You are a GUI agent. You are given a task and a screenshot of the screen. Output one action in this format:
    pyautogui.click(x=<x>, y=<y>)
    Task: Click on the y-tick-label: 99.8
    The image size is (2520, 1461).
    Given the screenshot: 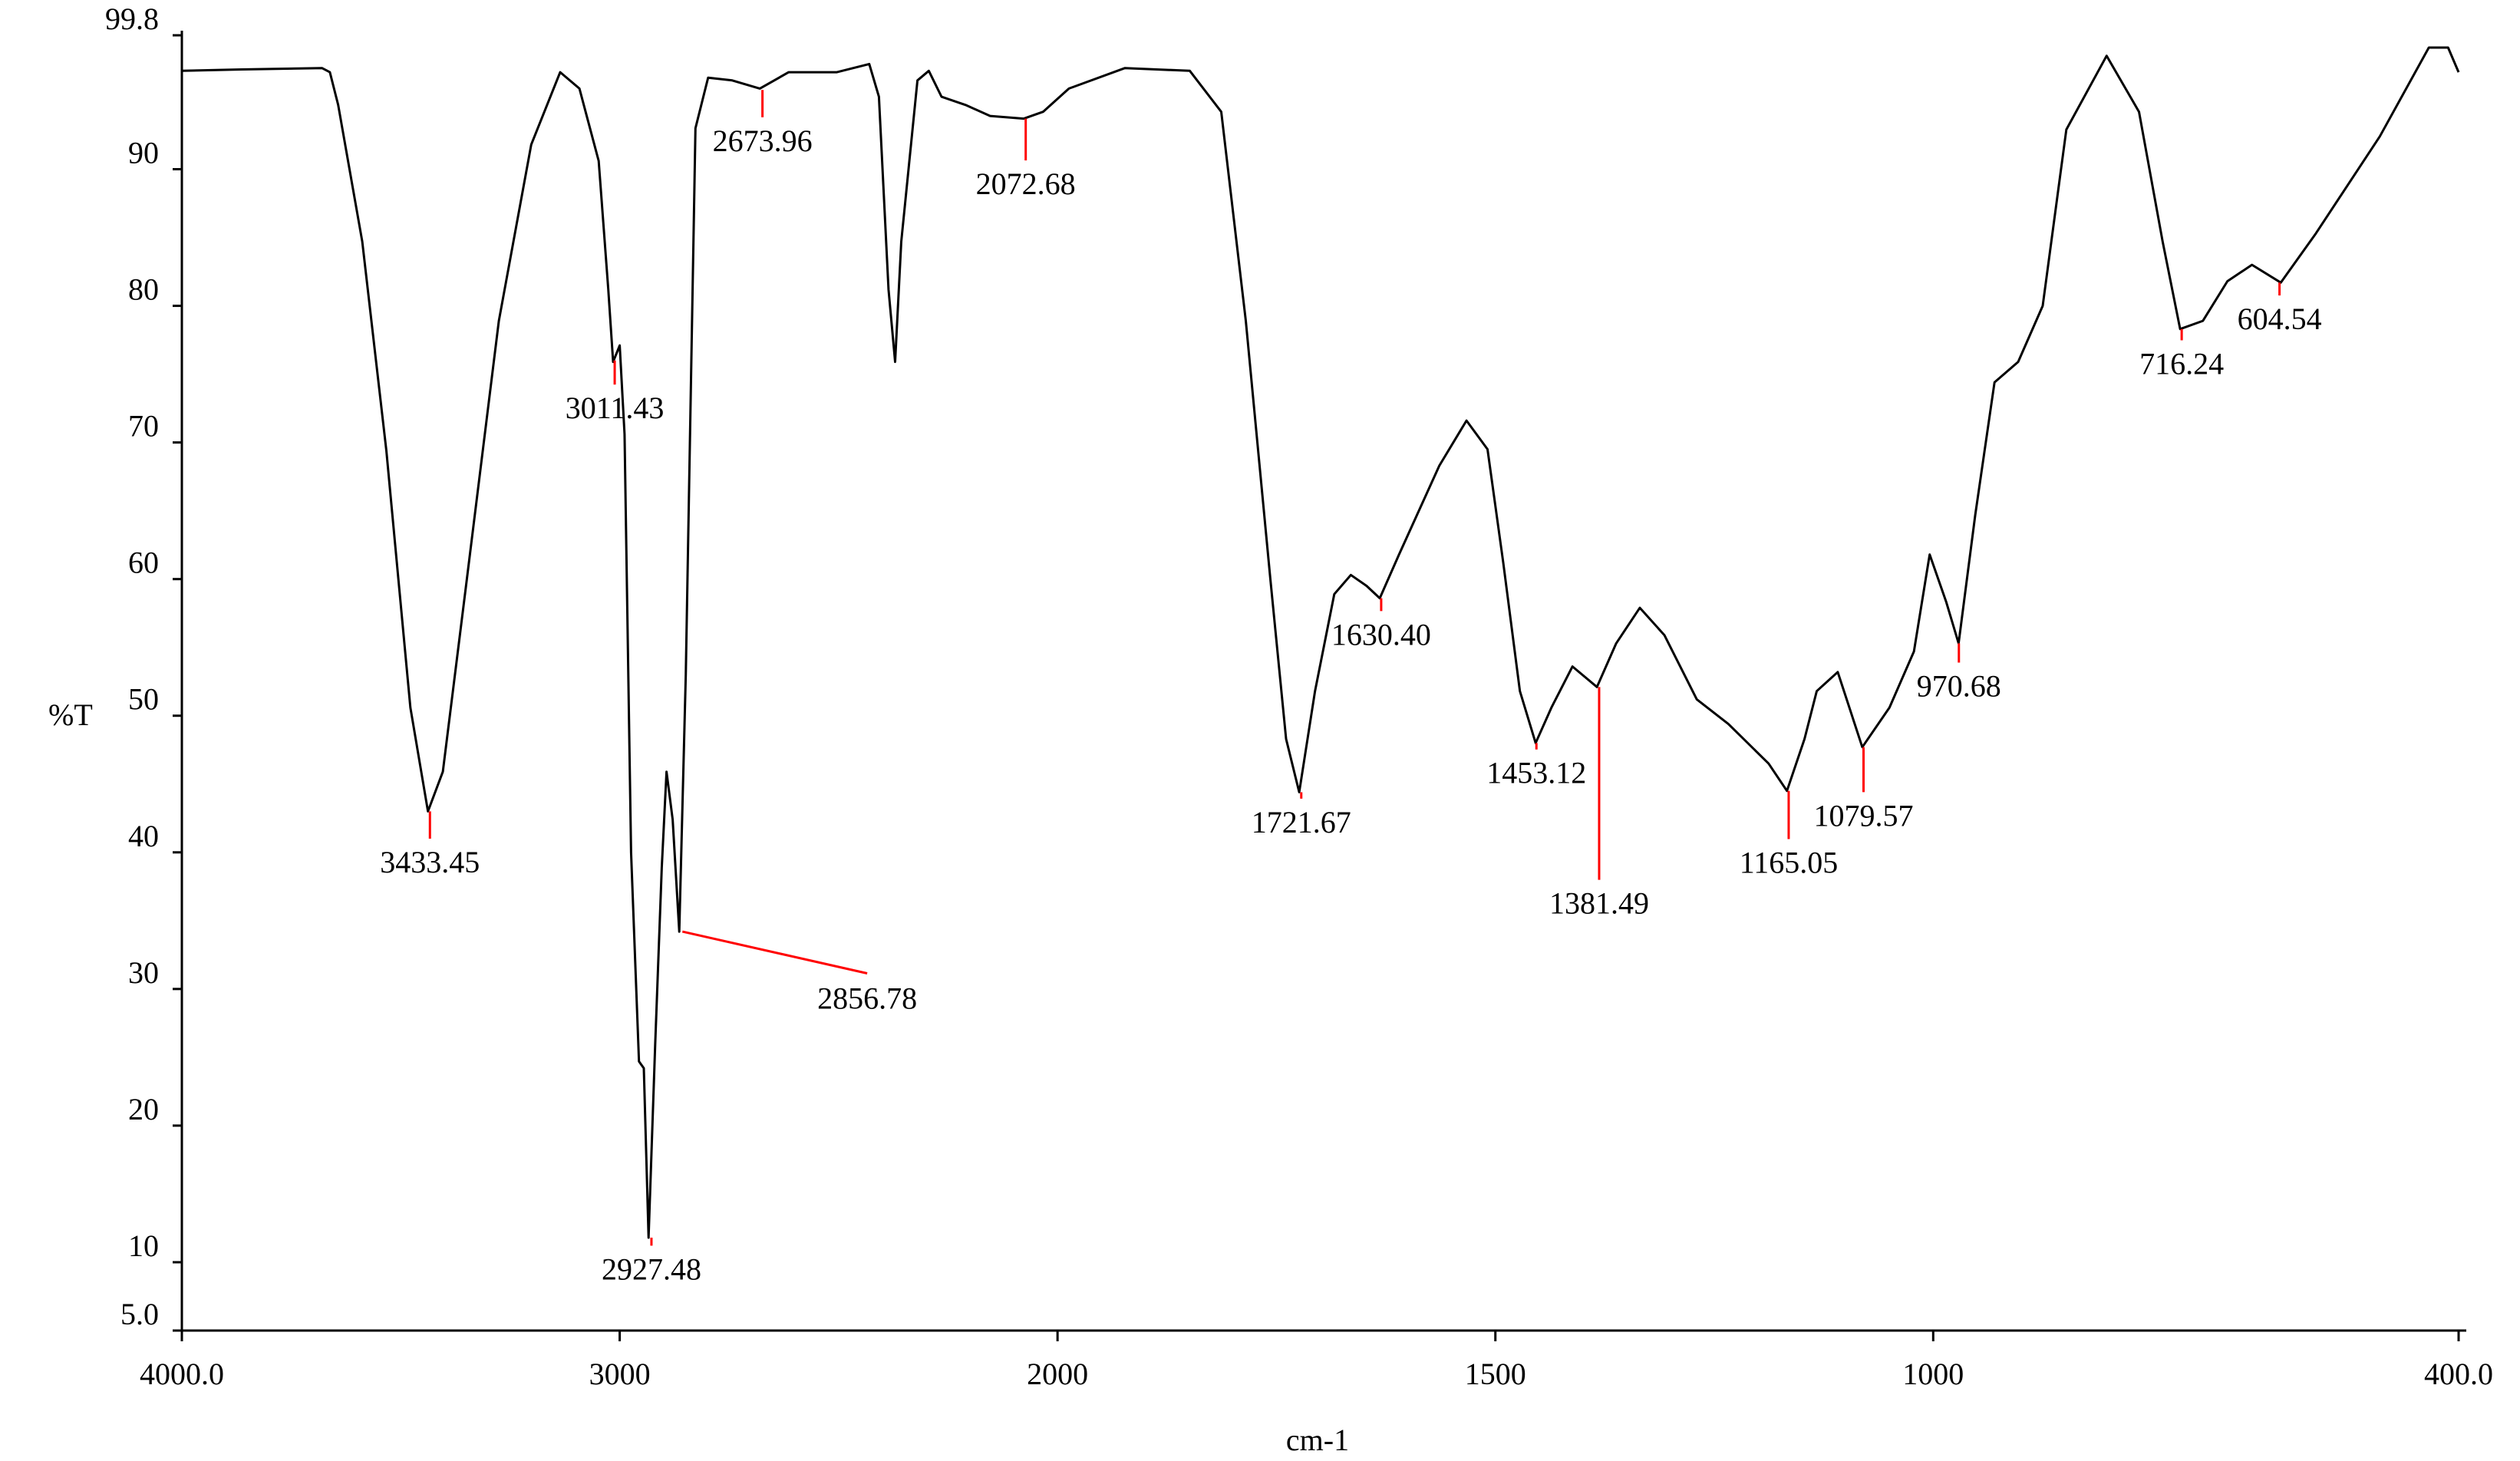 What is the action you would take?
    pyautogui.click(x=132, y=19)
    